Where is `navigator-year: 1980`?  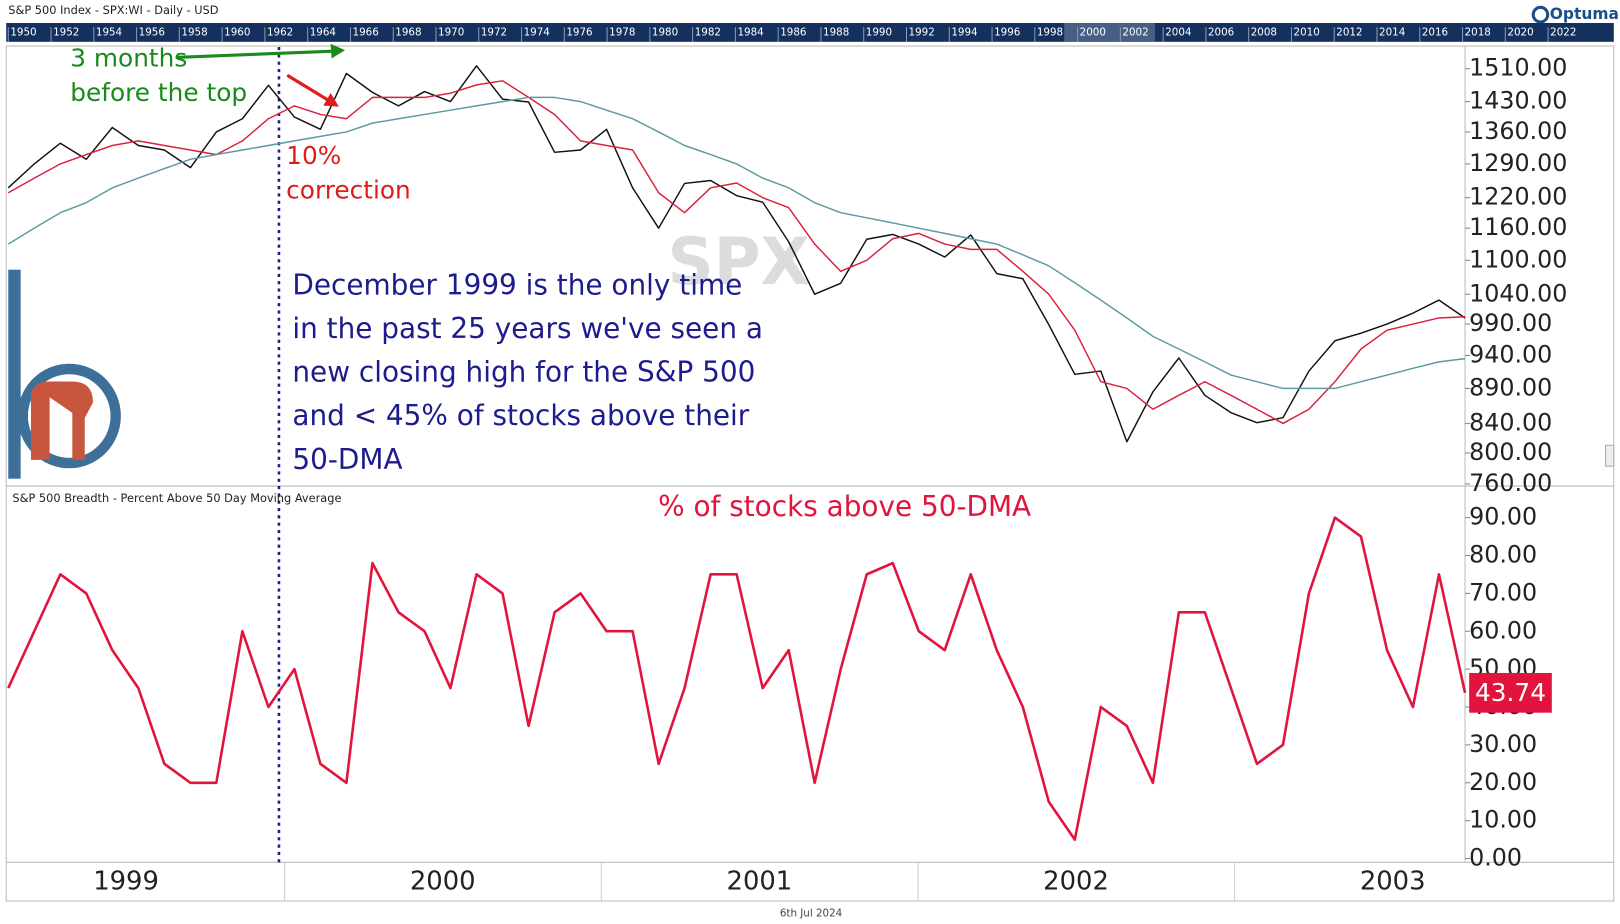 navigator-year: 1980 is located at coordinates (665, 32).